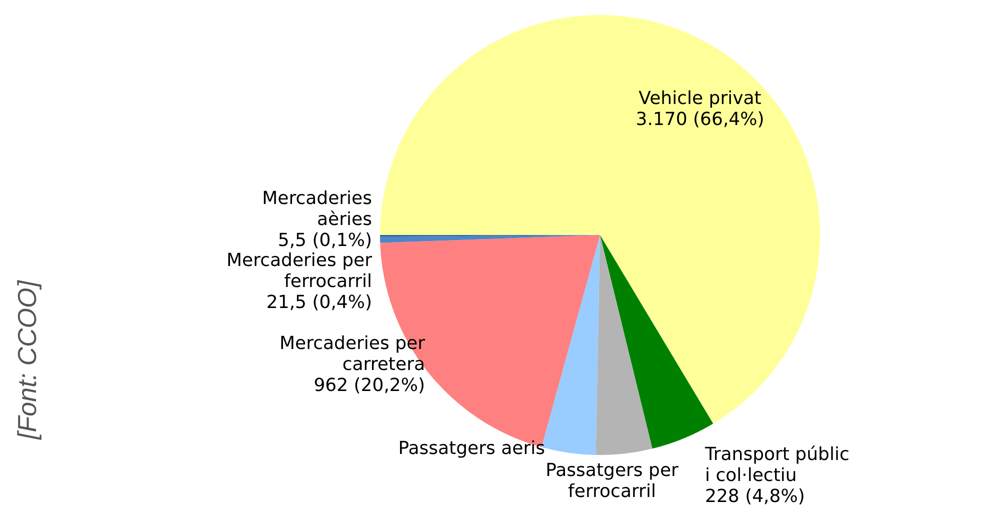 This screenshot has height=513, width=990. I want to click on data-label: 21,5 (0,4%), so click(319, 302).